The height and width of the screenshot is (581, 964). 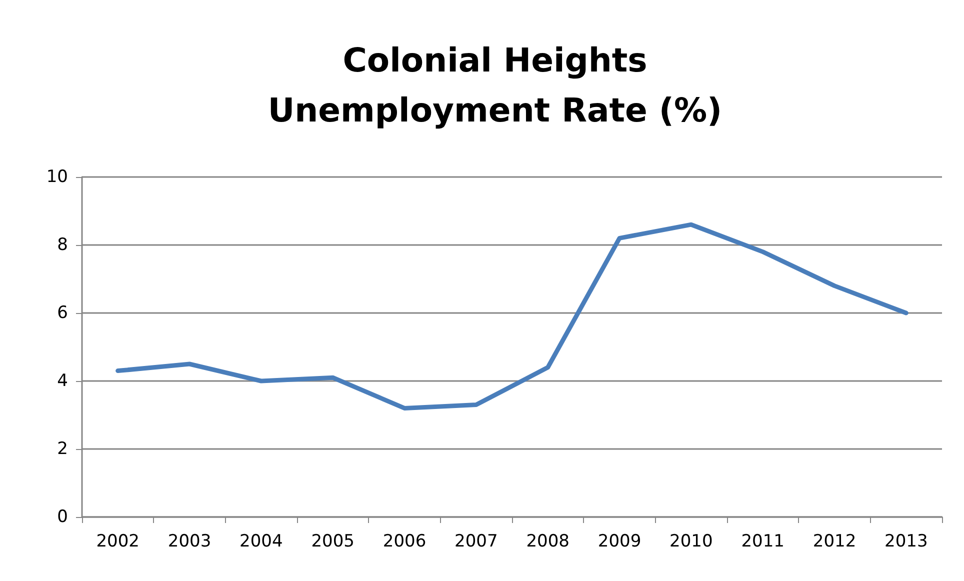 What do you see at coordinates (691, 542) in the screenshot?
I see `x-tick-label: 2010` at bounding box center [691, 542].